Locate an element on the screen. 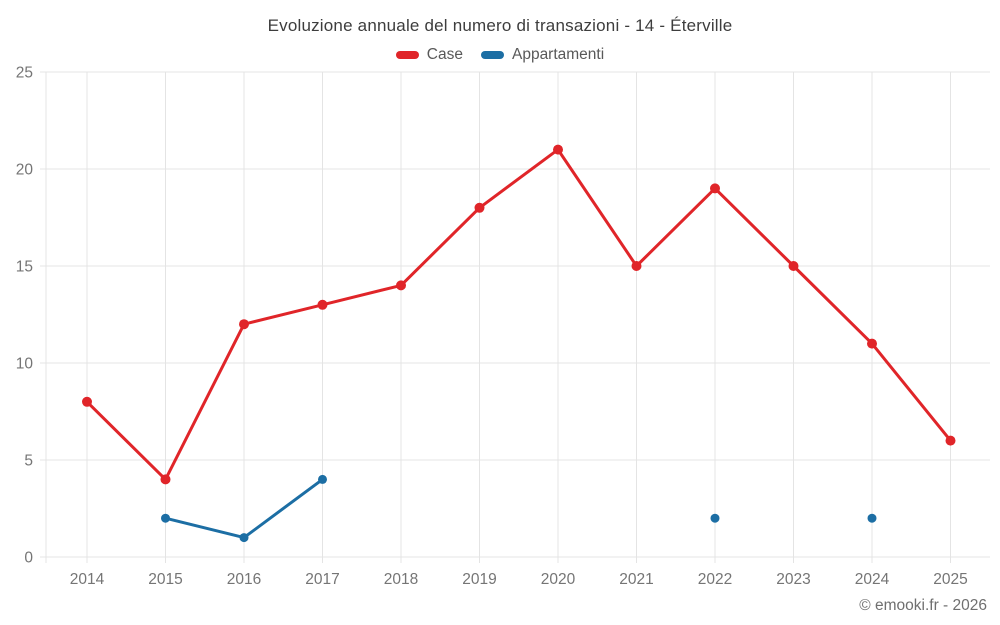 The image size is (1000, 625). chart-legend: Case Appartamenti is located at coordinates (500, 55).